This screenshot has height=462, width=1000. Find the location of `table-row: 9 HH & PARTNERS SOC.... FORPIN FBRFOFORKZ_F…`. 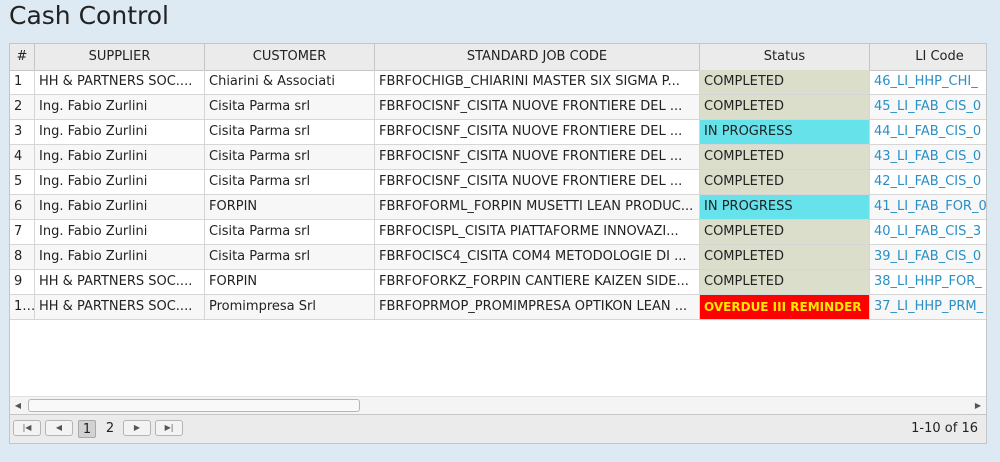

table-row: 9 HH & PARTNERS SOC.... FORPIN FBRFOFORKZ_F… is located at coordinates (498, 282).